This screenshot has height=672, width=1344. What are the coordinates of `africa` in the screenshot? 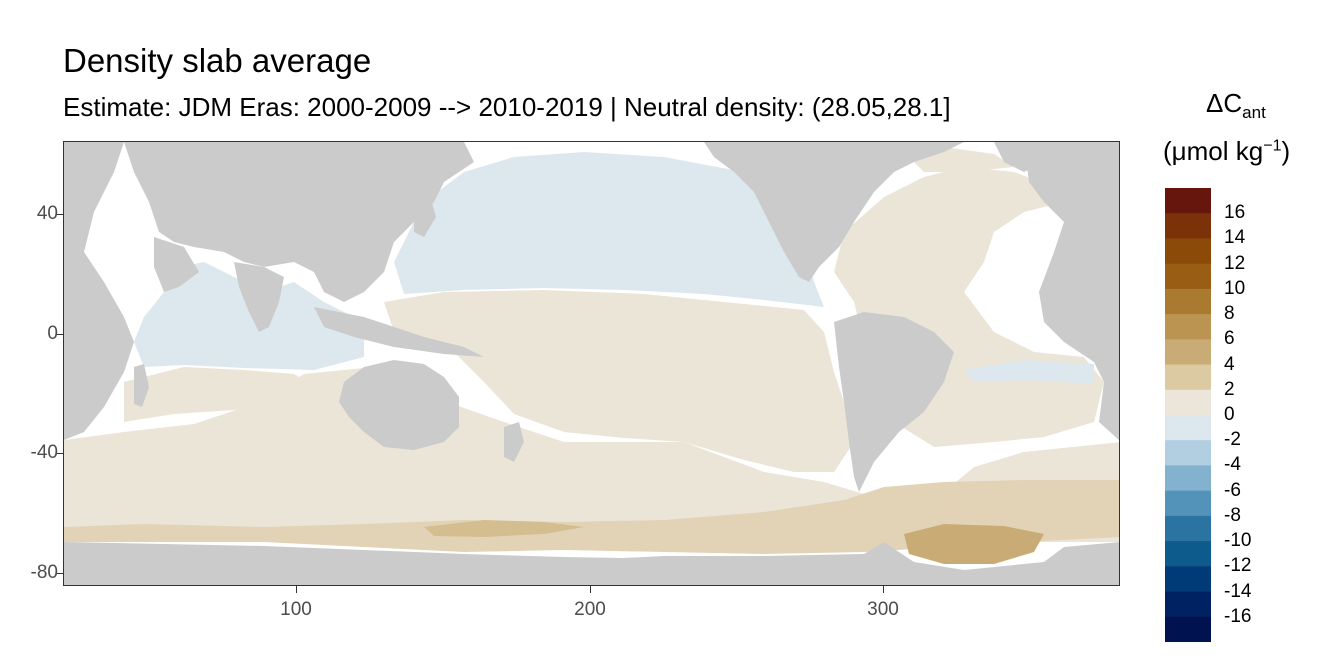 It's located at (99, 291).